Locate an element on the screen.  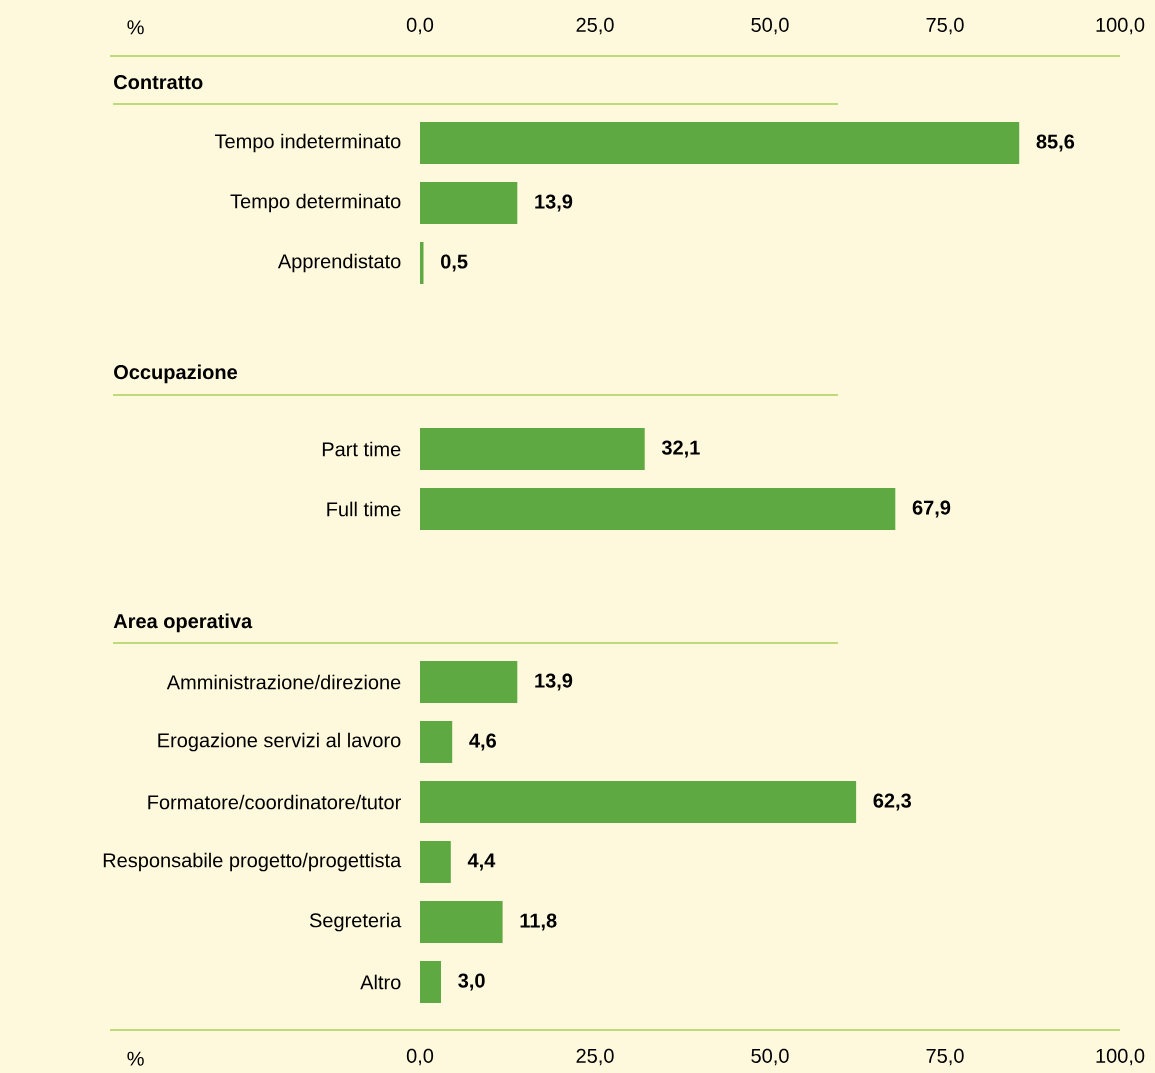
data-label: 4,6 is located at coordinates (482, 742).